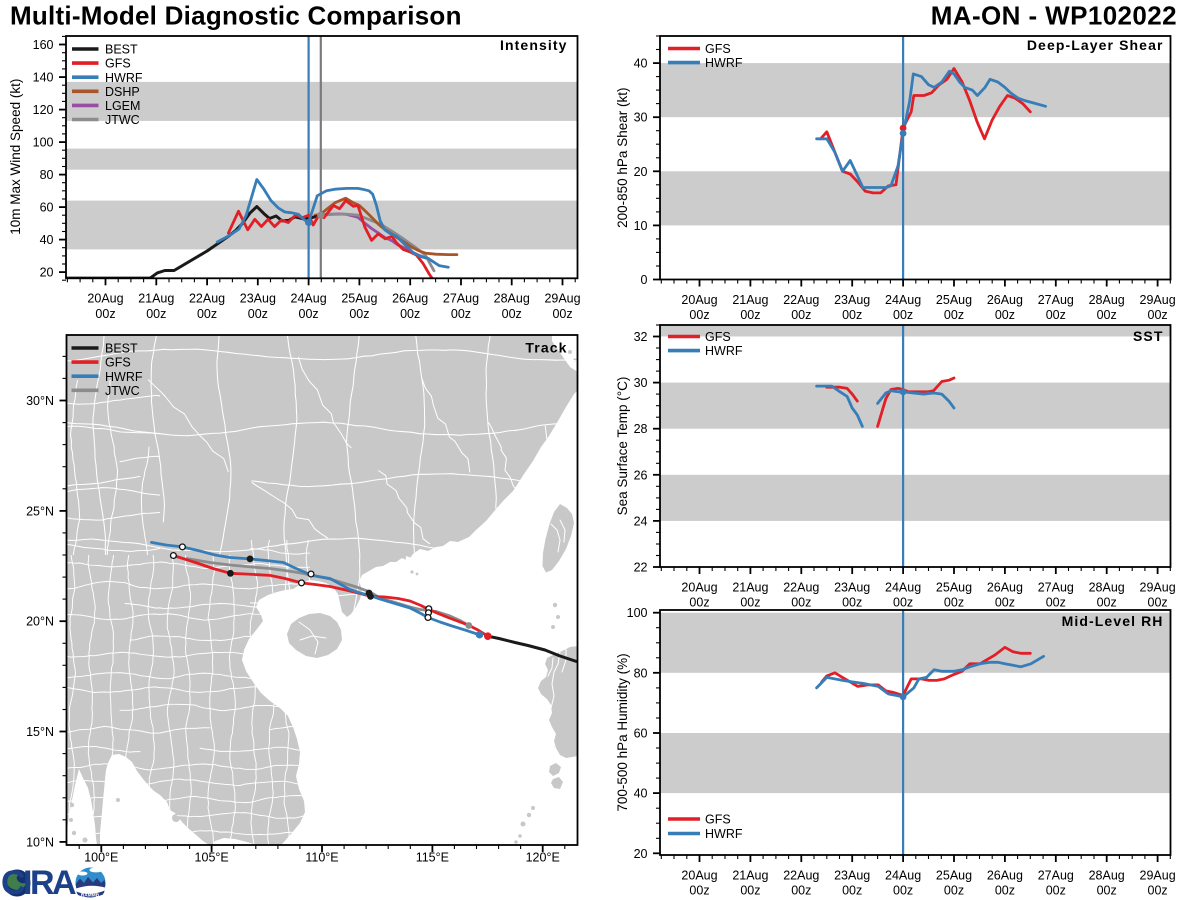  What do you see at coordinates (641, 475) in the screenshot?
I see `svg-text: 26` at bounding box center [641, 475].